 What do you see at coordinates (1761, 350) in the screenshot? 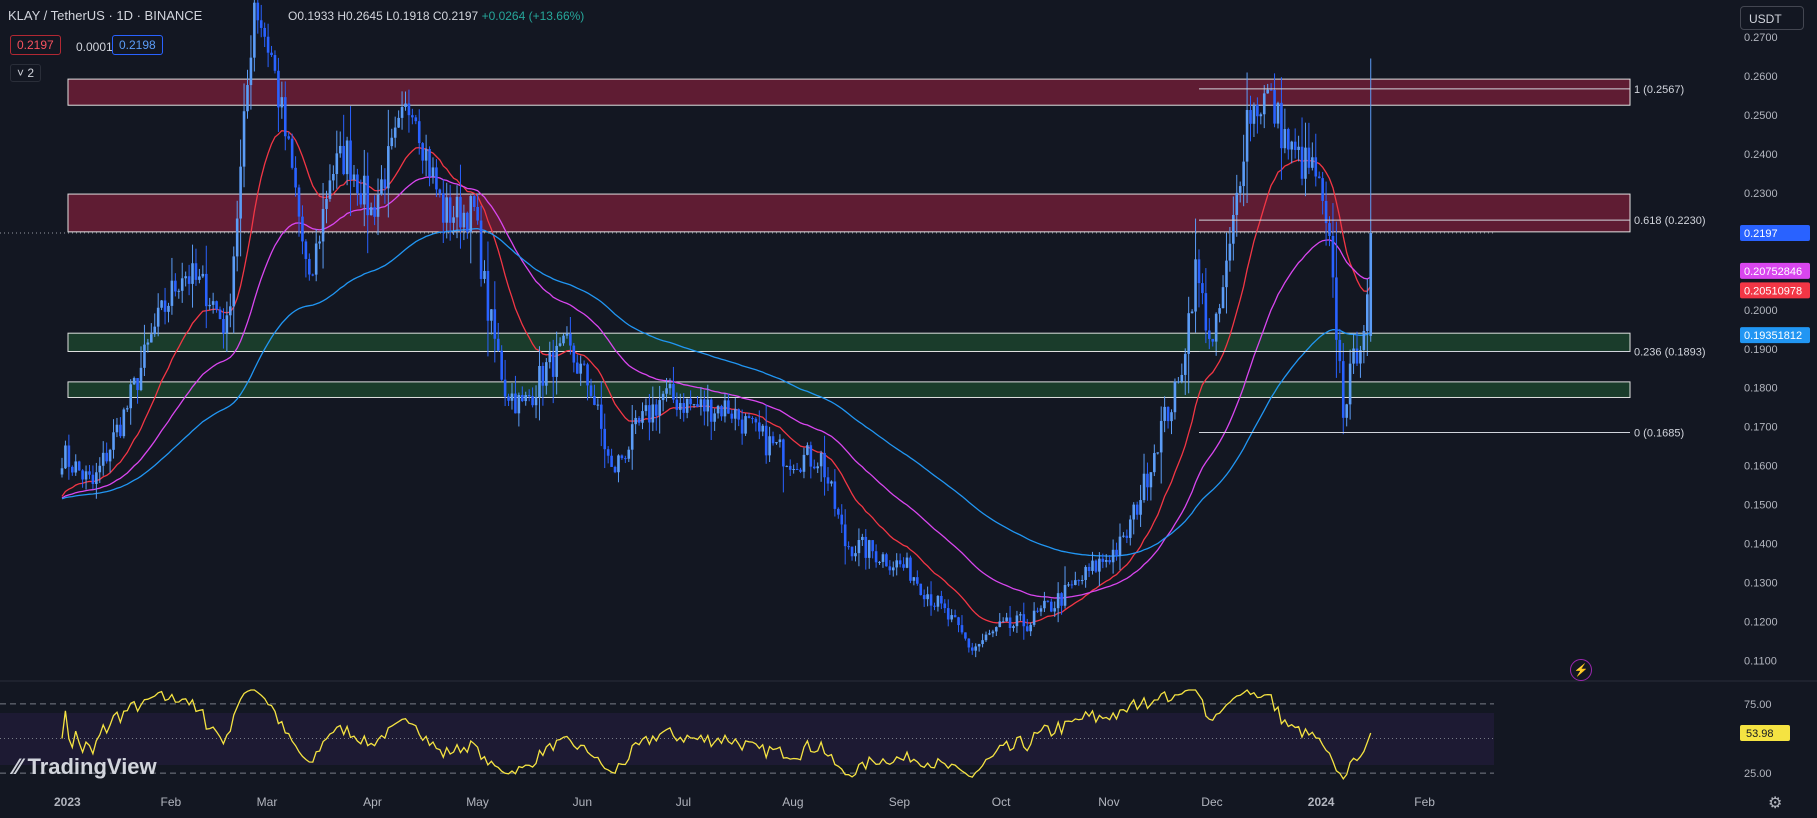
I see `y-tick-label: 0.1900` at bounding box center [1761, 350].